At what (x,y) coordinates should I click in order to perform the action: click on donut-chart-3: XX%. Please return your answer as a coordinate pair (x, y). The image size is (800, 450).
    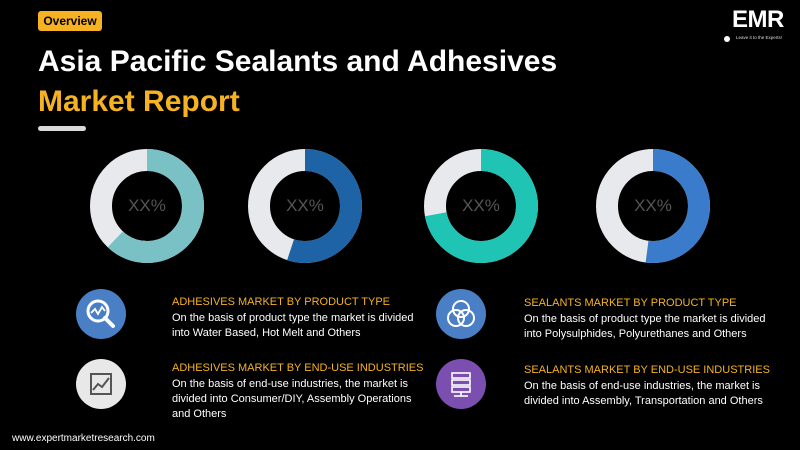
    Looking at the image, I should click on (481, 206).